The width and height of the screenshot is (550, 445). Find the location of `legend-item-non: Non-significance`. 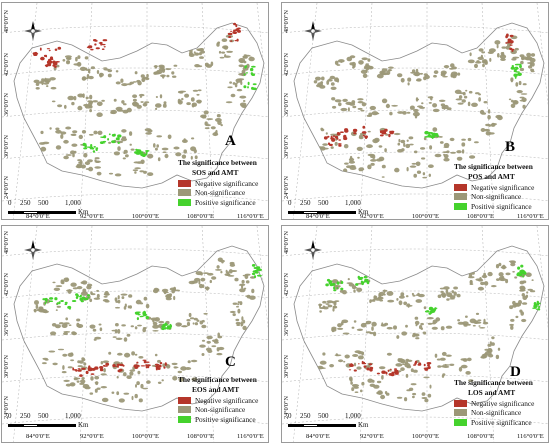

legend-item-non: Non-significance is located at coordinates (218, 410).